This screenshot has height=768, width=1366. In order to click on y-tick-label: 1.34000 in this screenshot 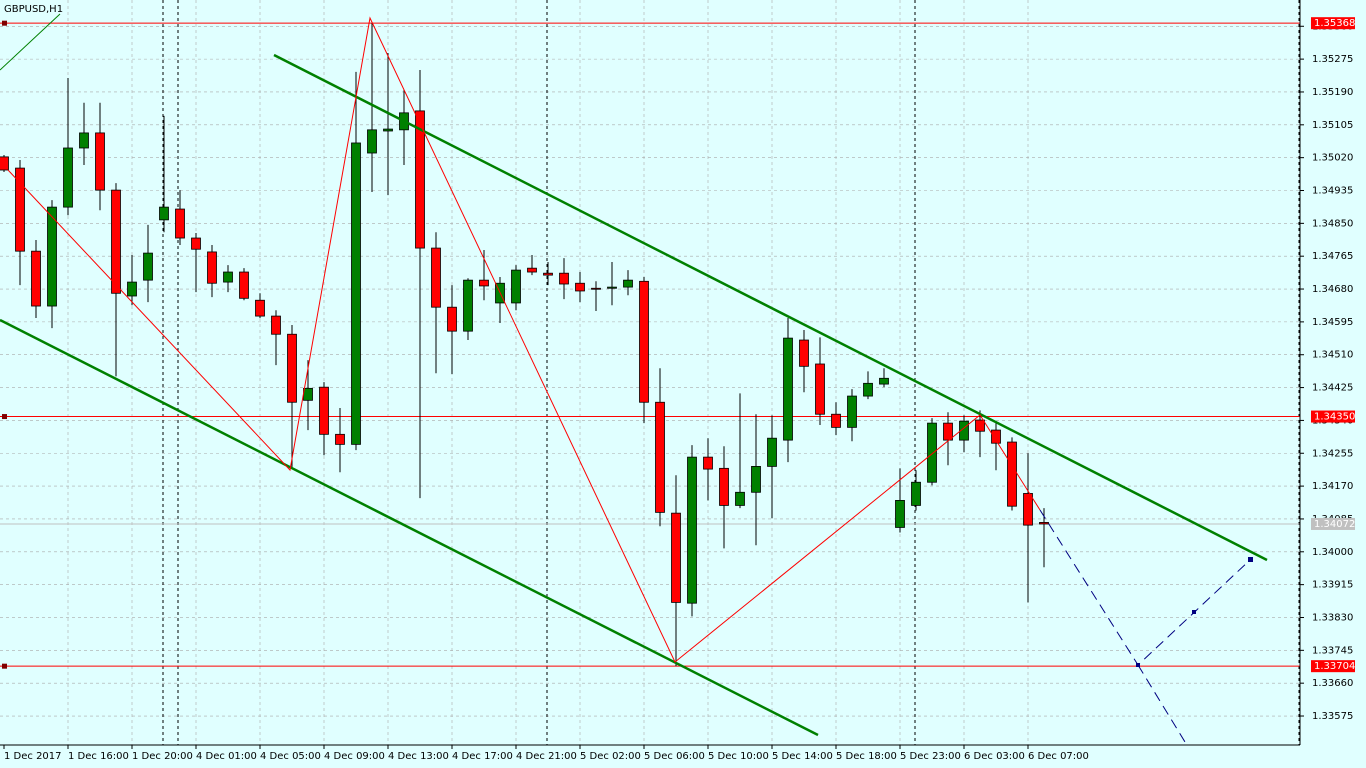, I will do `click(1332, 552)`.